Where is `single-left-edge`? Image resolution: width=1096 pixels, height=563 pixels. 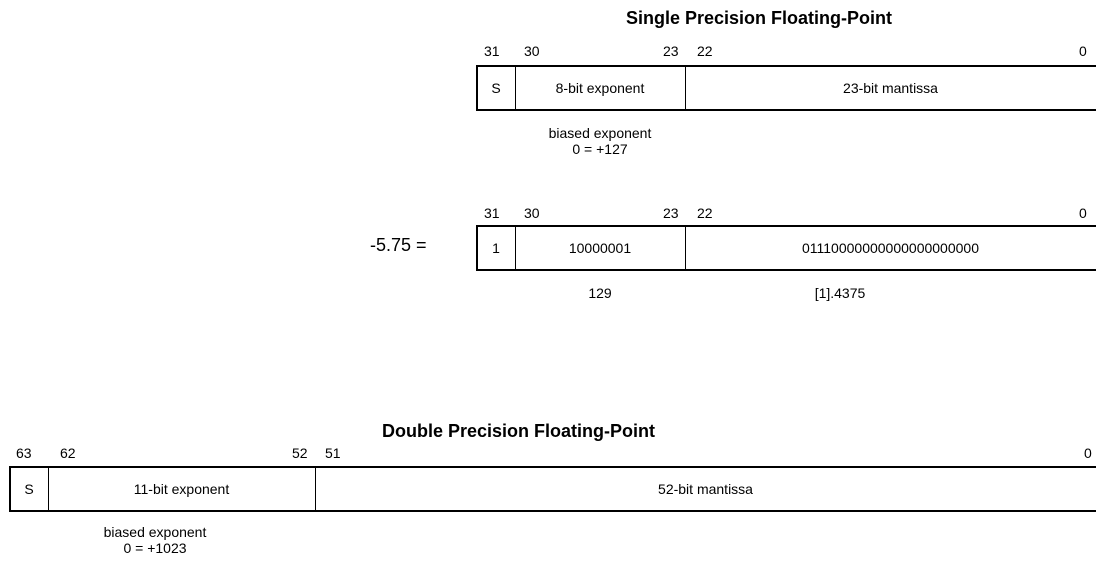 single-left-edge is located at coordinates (477, 88).